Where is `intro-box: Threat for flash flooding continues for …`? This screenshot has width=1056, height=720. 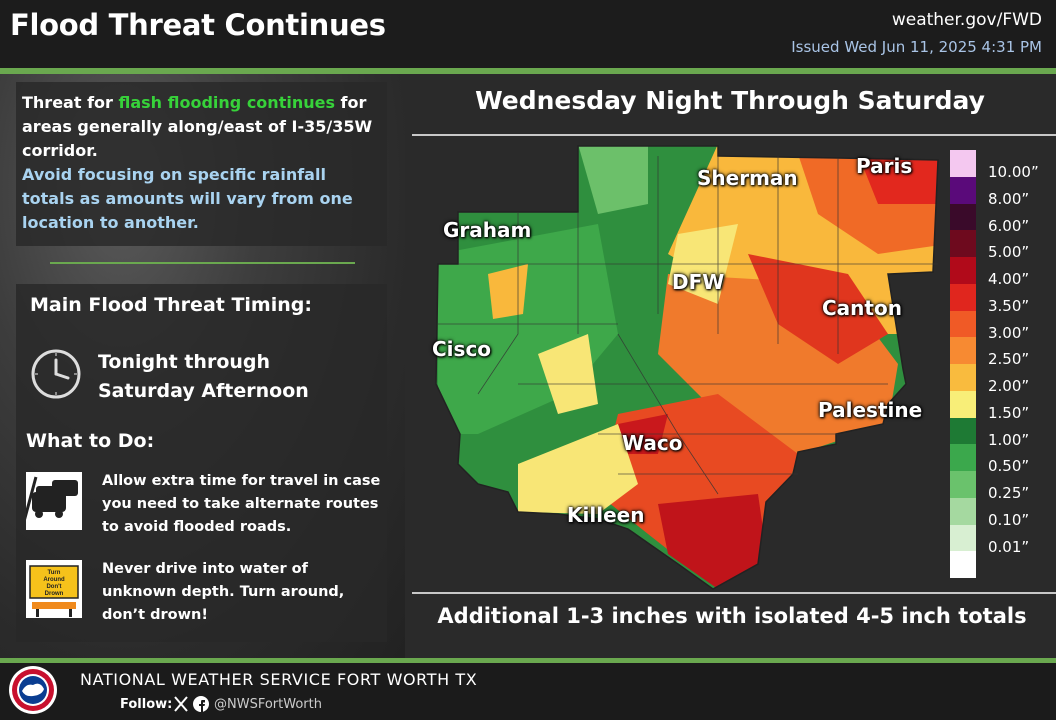
intro-box: Threat for flash flooding continues for … is located at coordinates (201, 164).